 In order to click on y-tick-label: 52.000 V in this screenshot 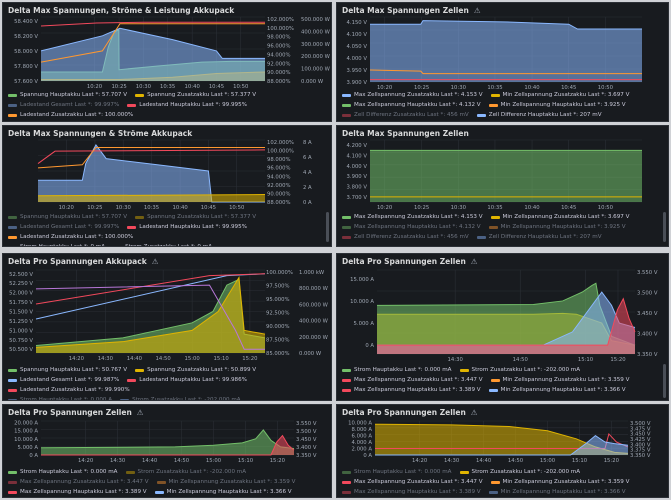, I will do `click(21, 294)`.